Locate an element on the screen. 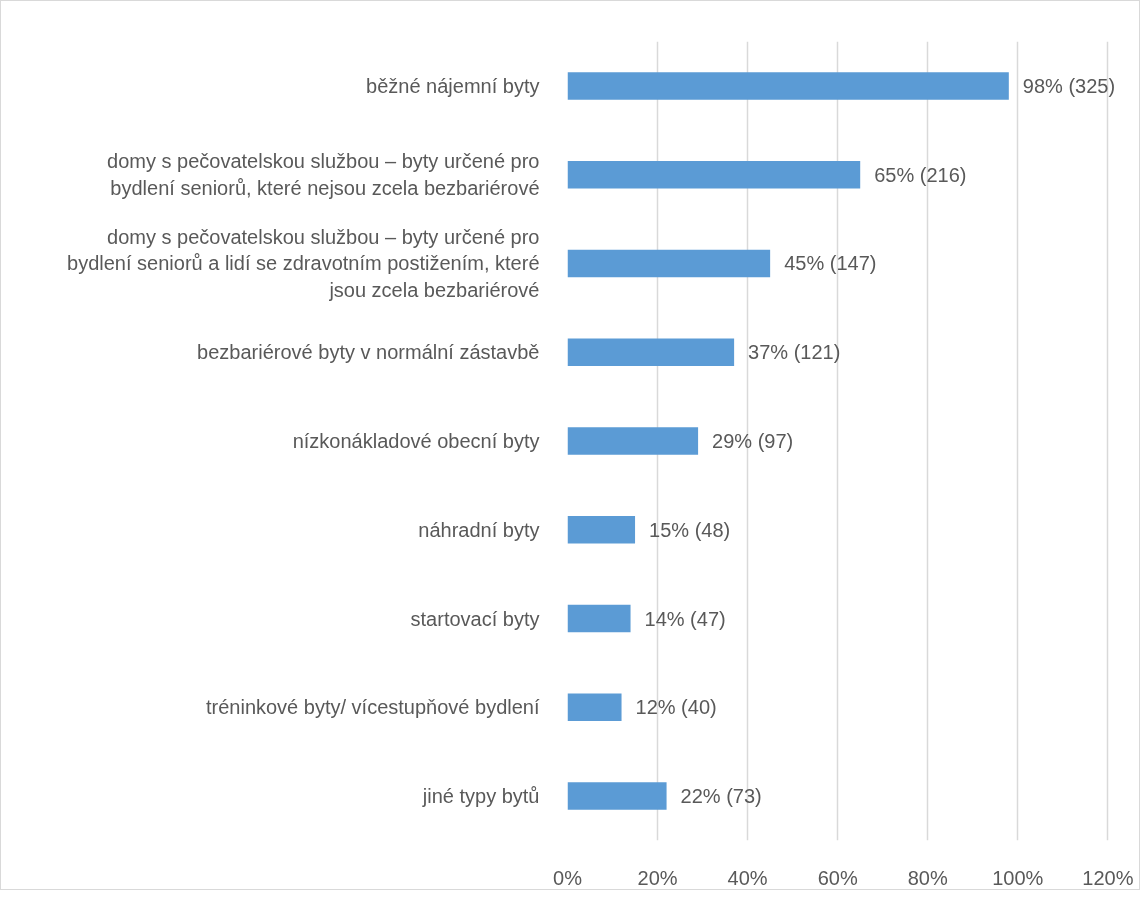  y-tick-label: domy s pečovatelskou službou – byty určené pro bydlení seniorů a lidí se zdravotním postižením, které jsou zcela bezbariérové is located at coordinates (303, 263).